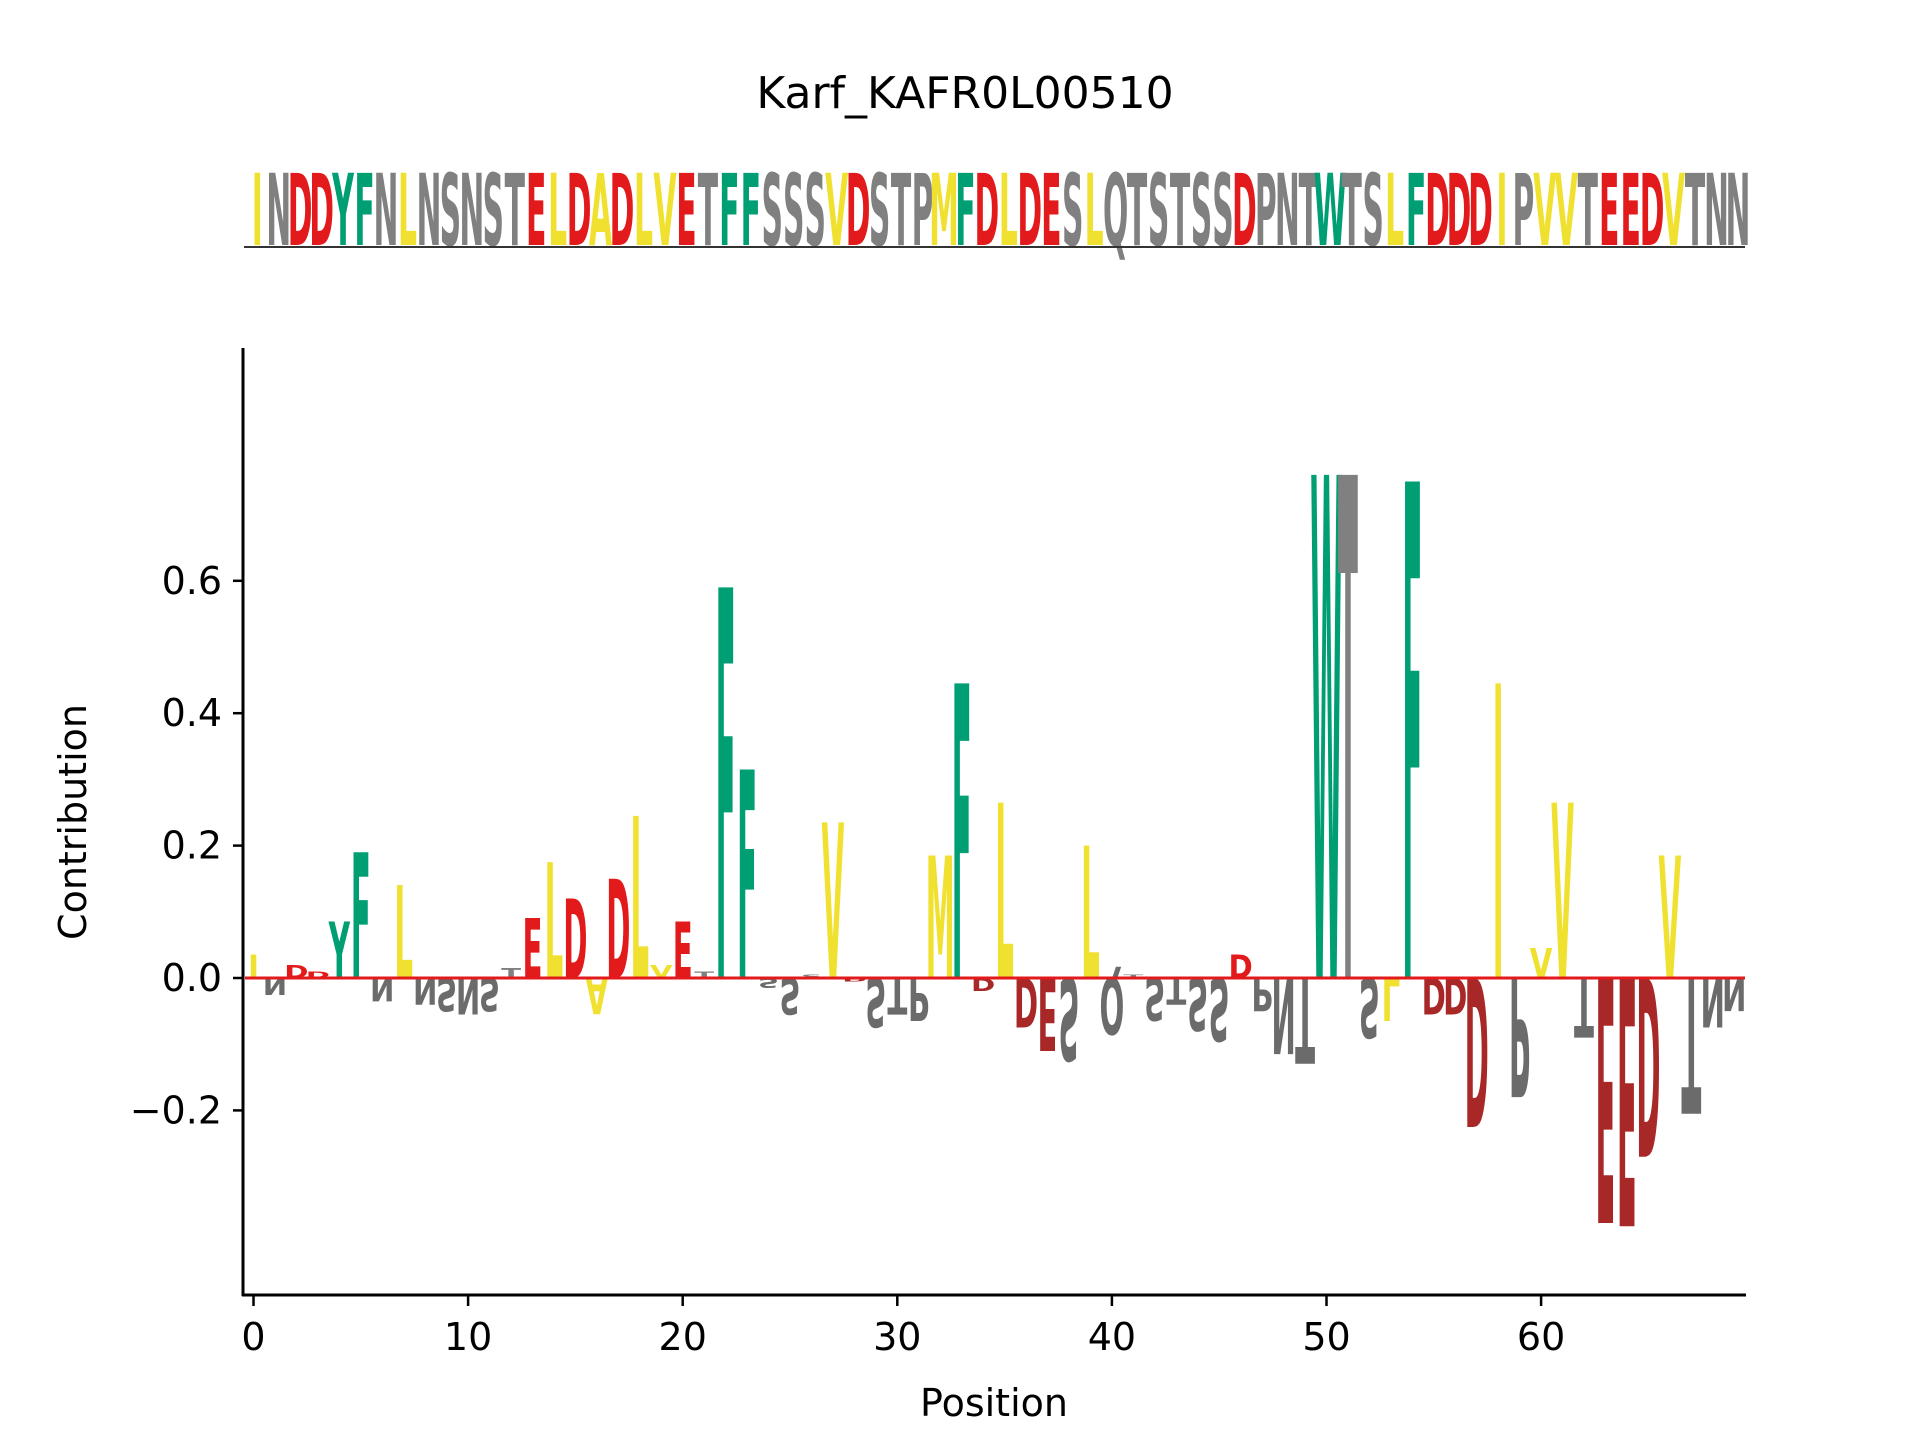 This screenshot has width=1920, height=1440. Describe the element at coordinates (1326, 740) in the screenshot. I see `contribution-letter: W` at that location.